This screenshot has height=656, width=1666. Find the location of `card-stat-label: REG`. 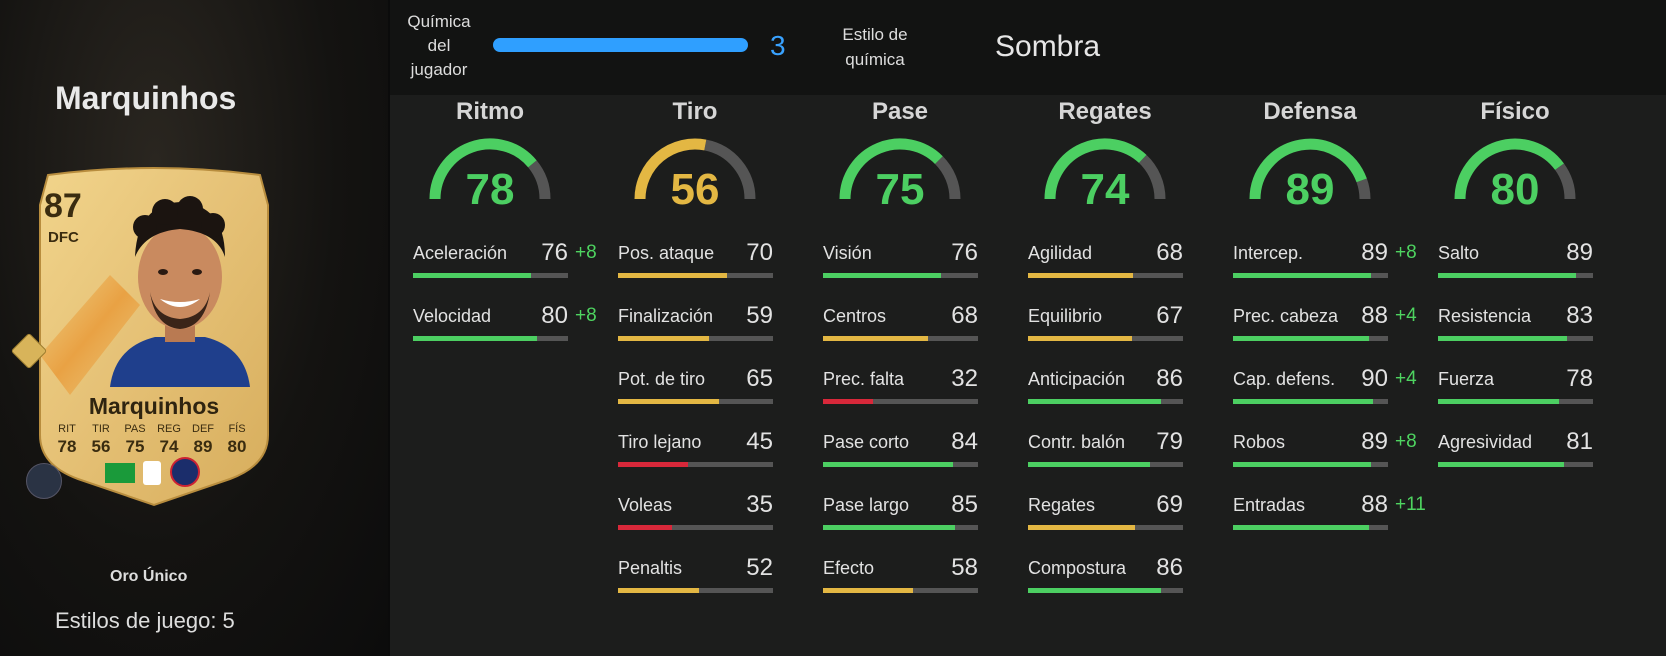

card-stat-label: REG is located at coordinates (169, 429).